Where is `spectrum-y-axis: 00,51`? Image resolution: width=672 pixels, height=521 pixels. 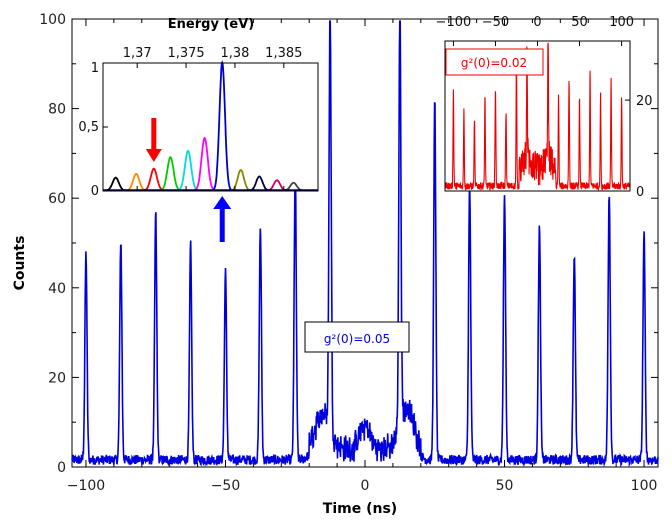
spectrum-y-axis: 00,51 is located at coordinates (93, 130).